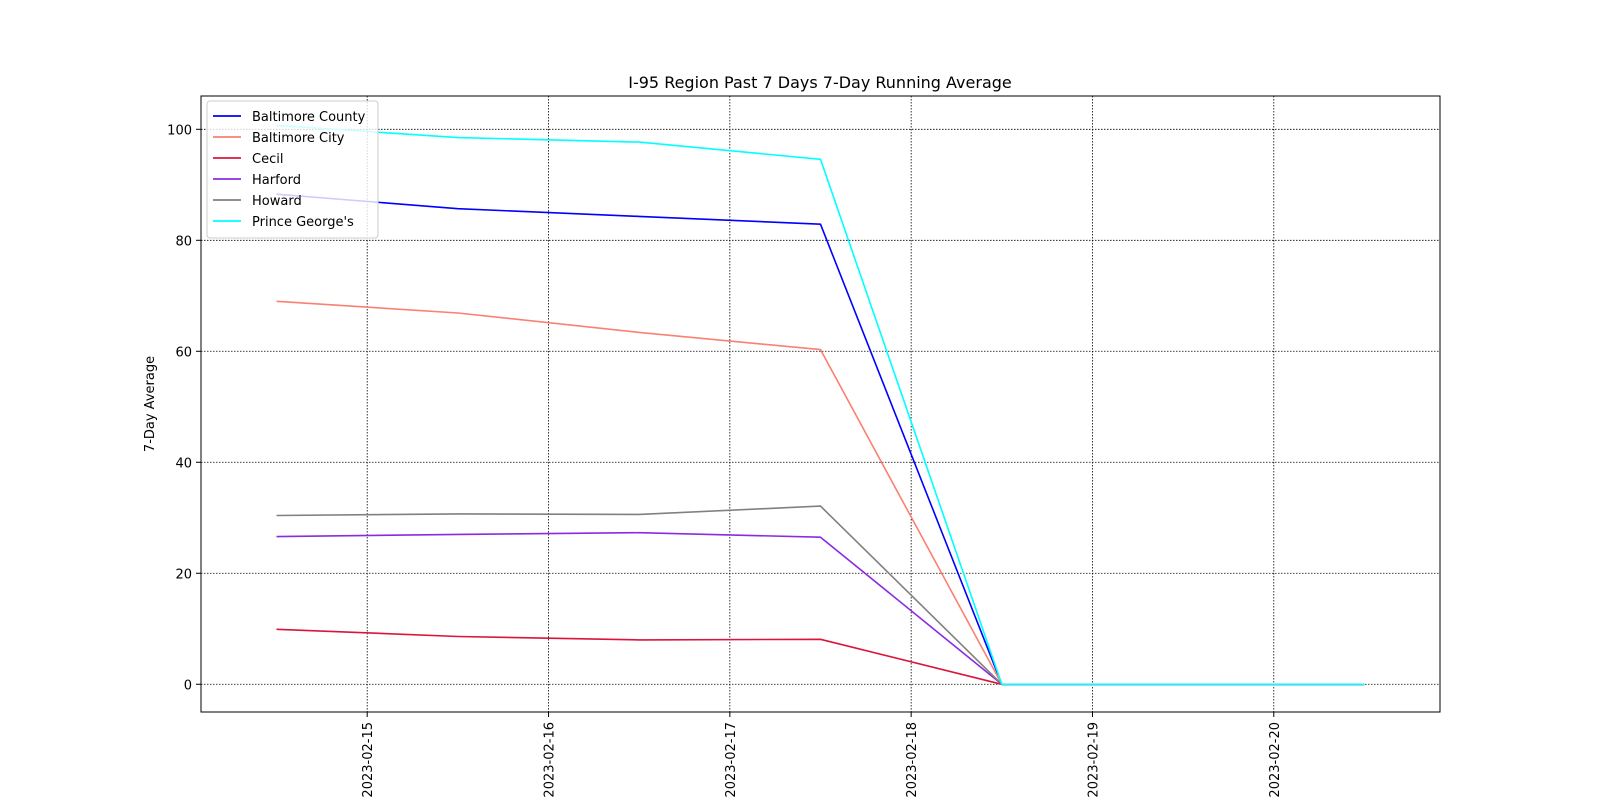 This screenshot has height=800, width=1600. Describe the element at coordinates (1093, 760) in the screenshot. I see `x-tick-label: 2023-02-19` at that location.